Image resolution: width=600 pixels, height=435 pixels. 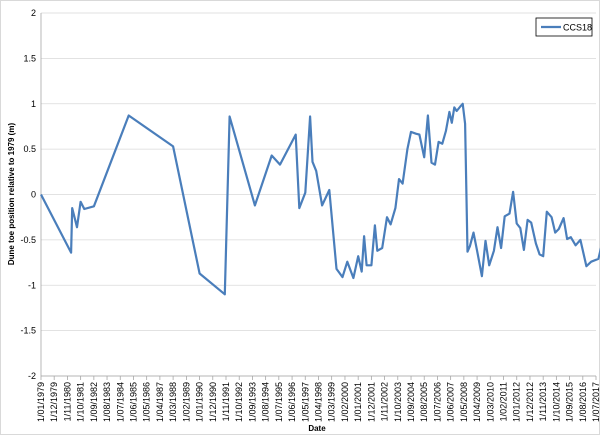 I want to click on y-tick-label: 0.5, so click(x=29, y=149).